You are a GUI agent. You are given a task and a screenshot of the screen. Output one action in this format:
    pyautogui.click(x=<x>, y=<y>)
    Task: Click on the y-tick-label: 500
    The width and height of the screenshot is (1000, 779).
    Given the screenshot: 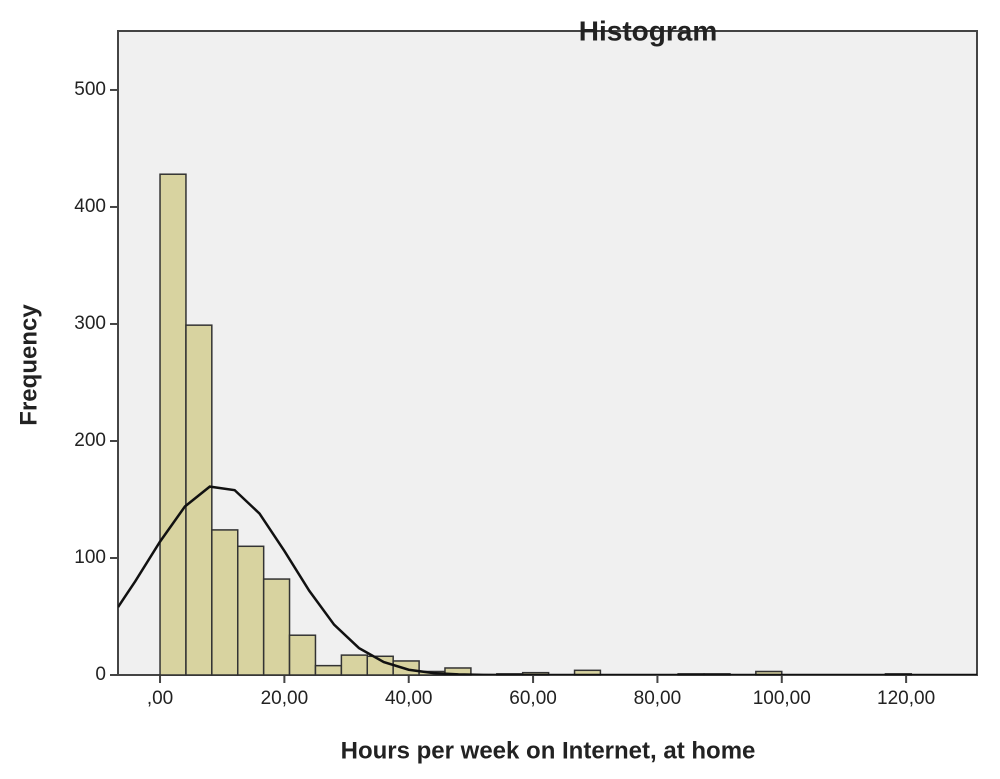 What is the action you would take?
    pyautogui.click(x=90, y=89)
    